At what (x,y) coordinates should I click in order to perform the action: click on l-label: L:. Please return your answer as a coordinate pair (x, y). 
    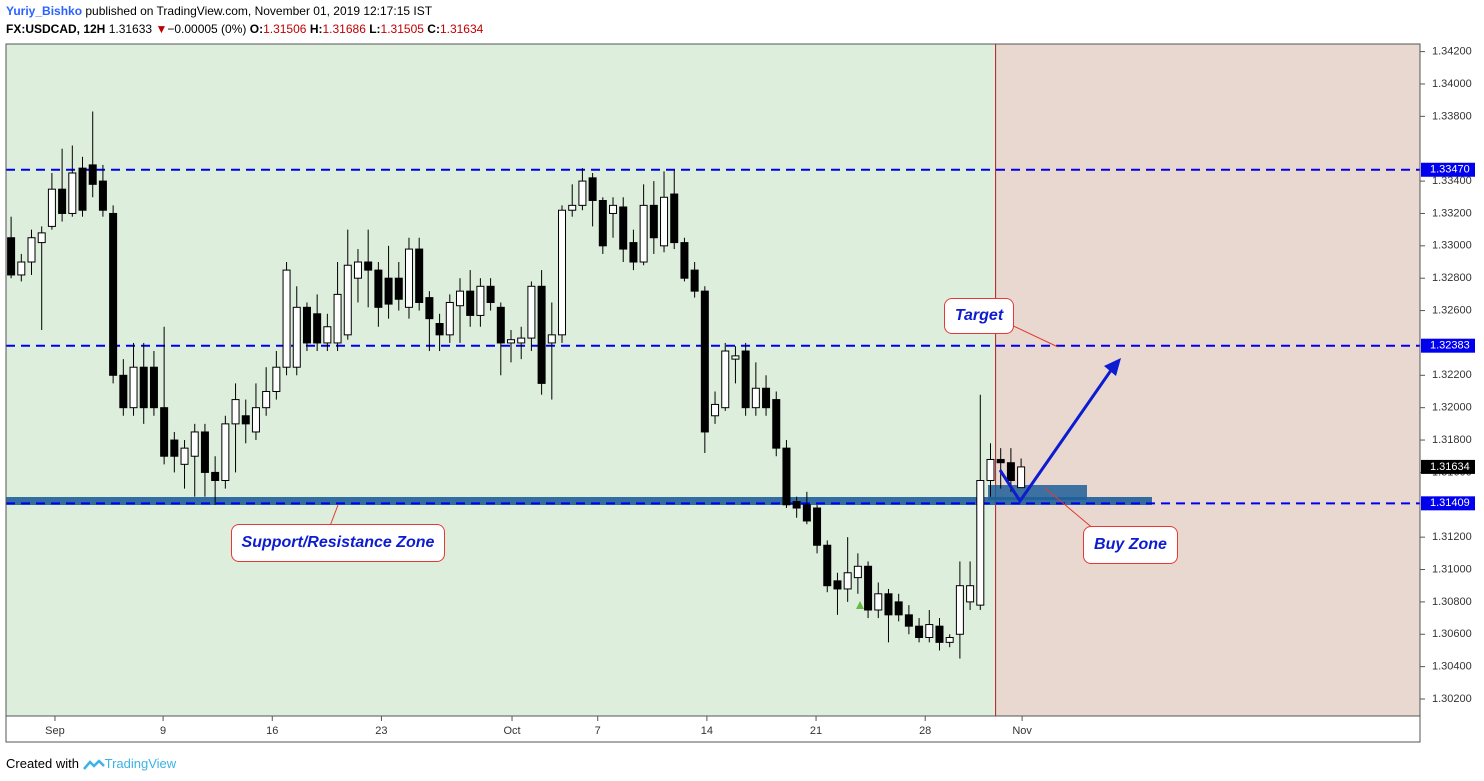
    Looking at the image, I should click on (375, 29).